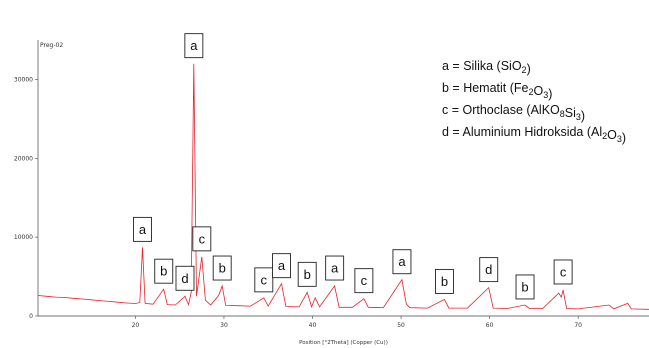 This screenshot has width=649, height=348. What do you see at coordinates (23, 79) in the screenshot?
I see `y-tick-label: 30000` at bounding box center [23, 79].